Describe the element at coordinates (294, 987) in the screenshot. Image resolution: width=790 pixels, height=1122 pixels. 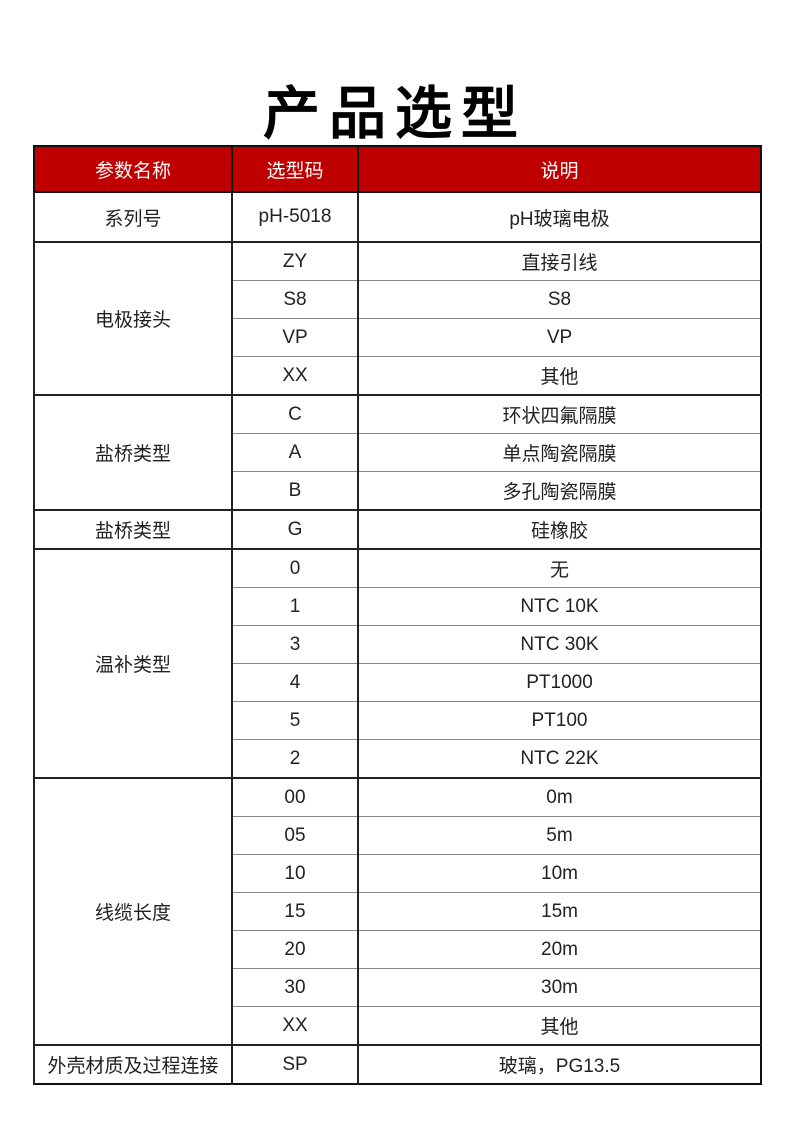
I see `selection-code-cell: 30` at that location.